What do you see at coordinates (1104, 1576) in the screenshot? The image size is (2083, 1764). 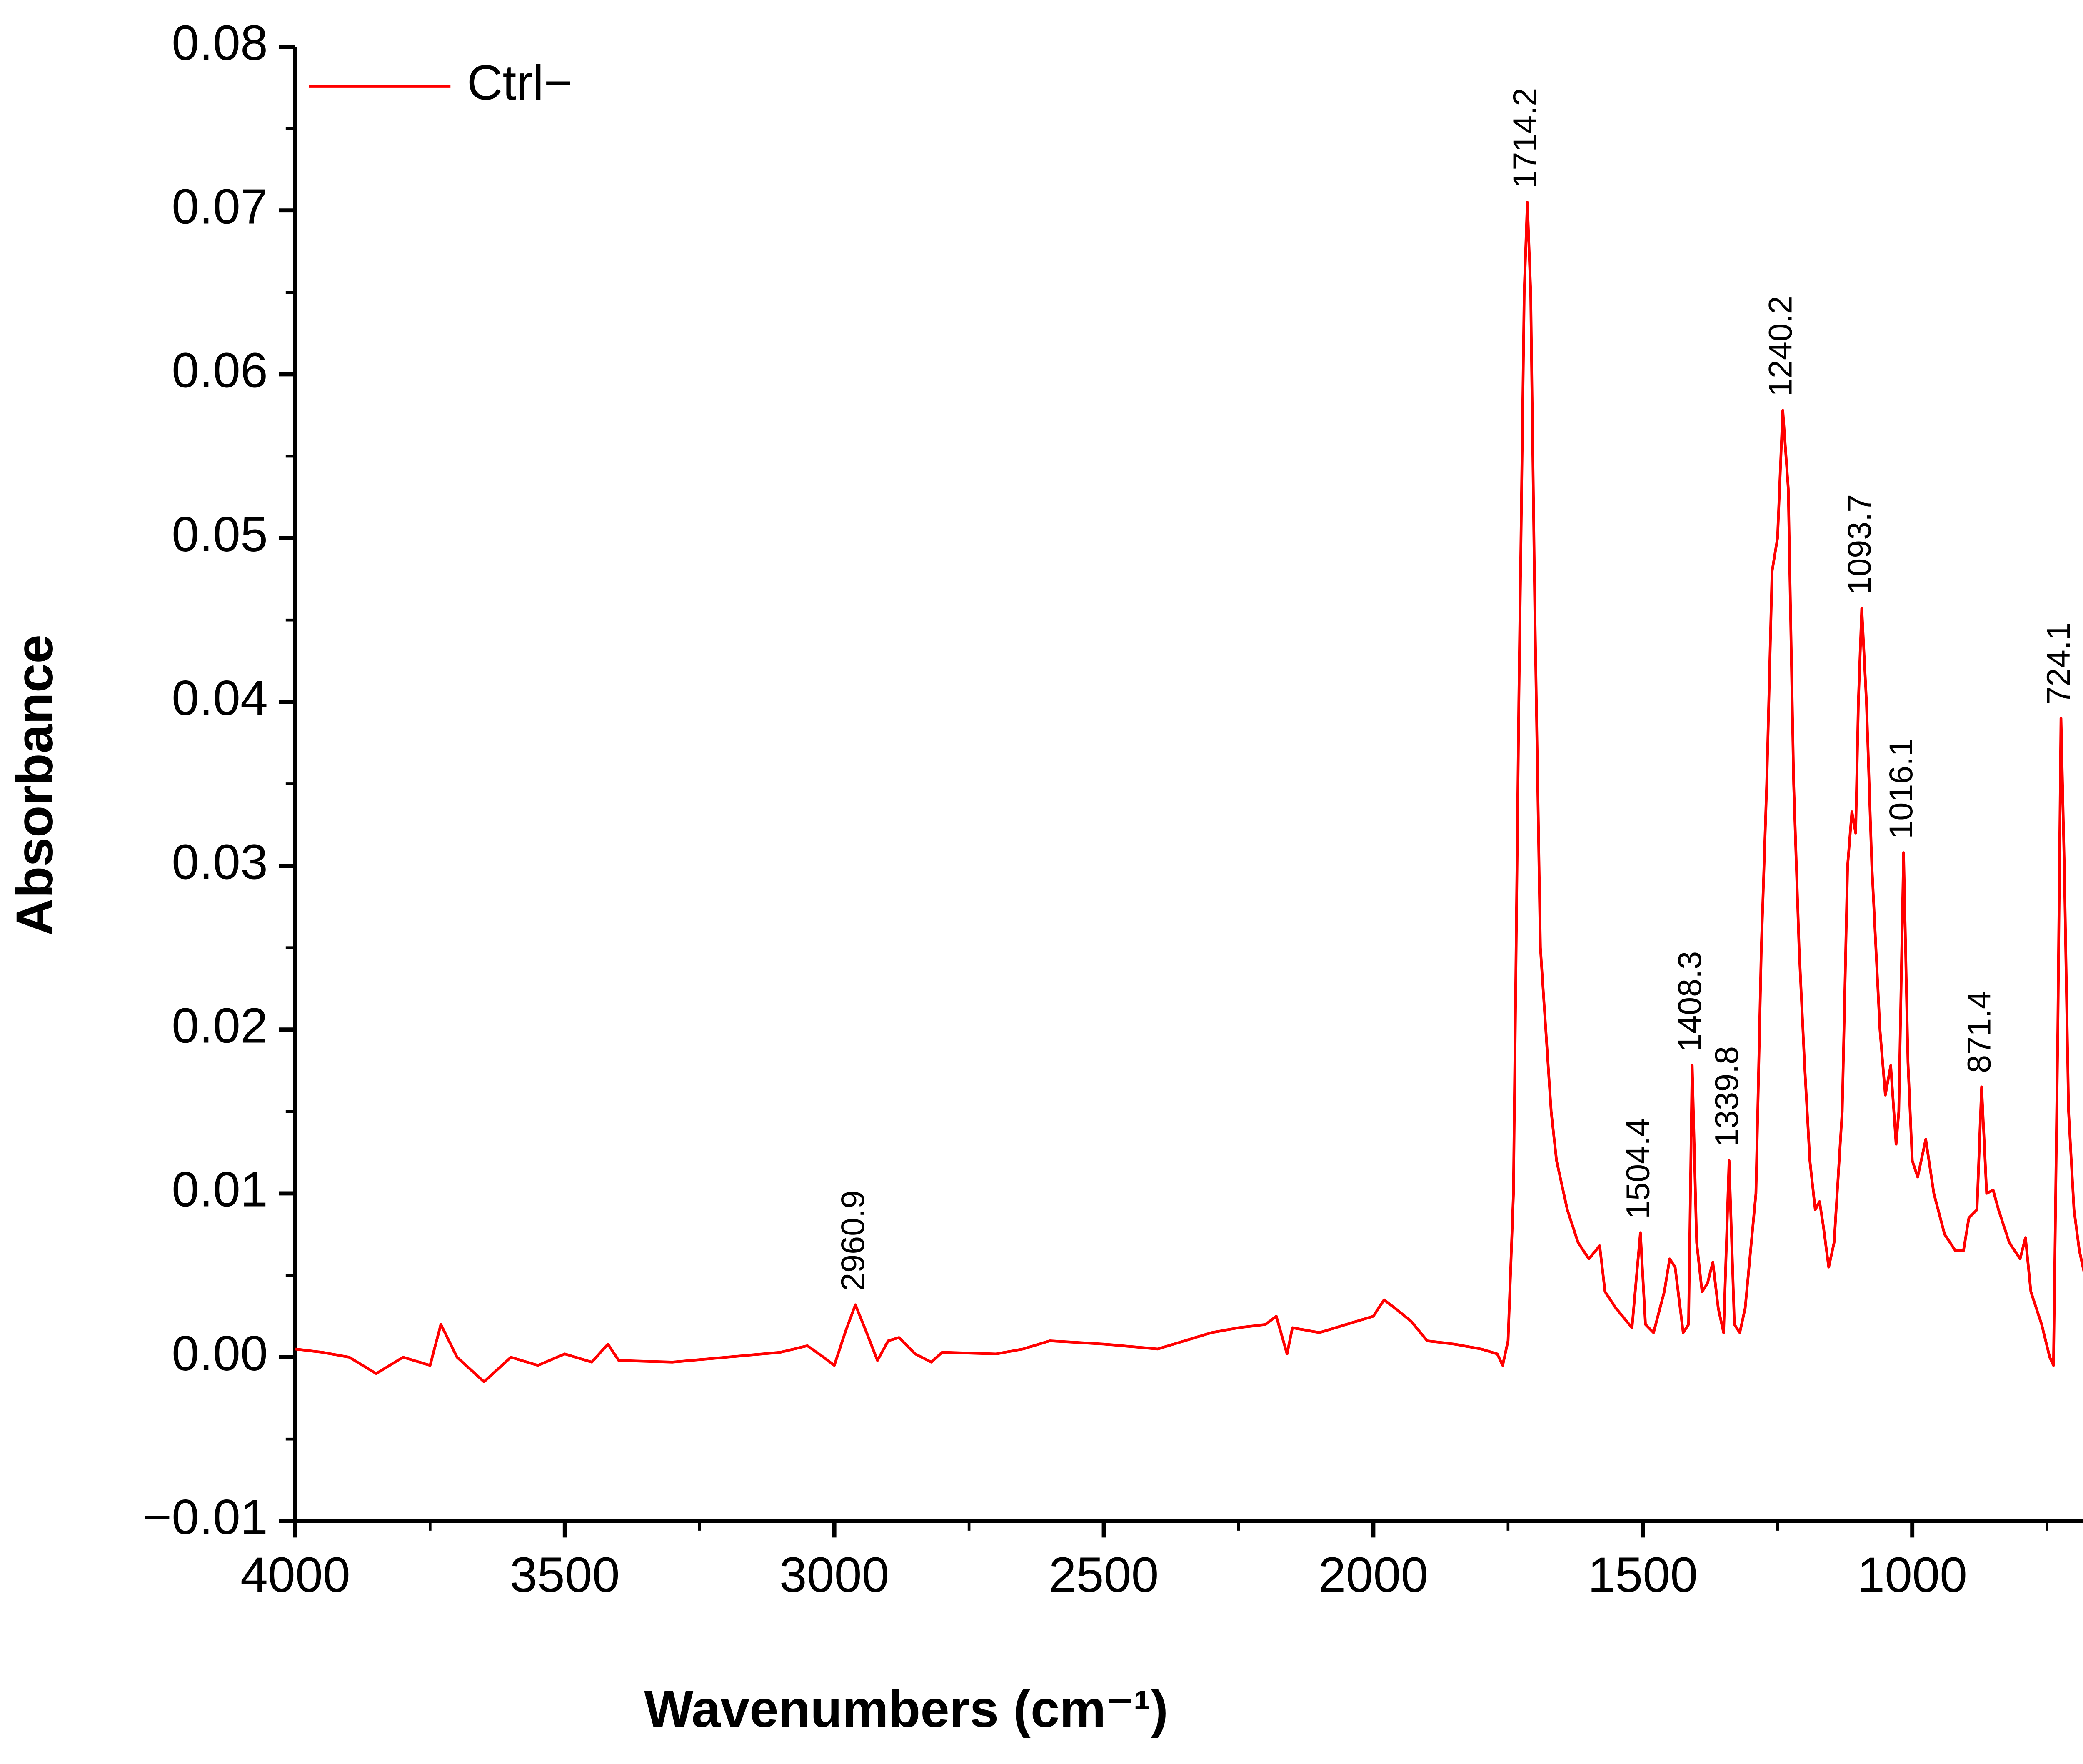 I see `x-tick-label: 2500` at bounding box center [1104, 1576].